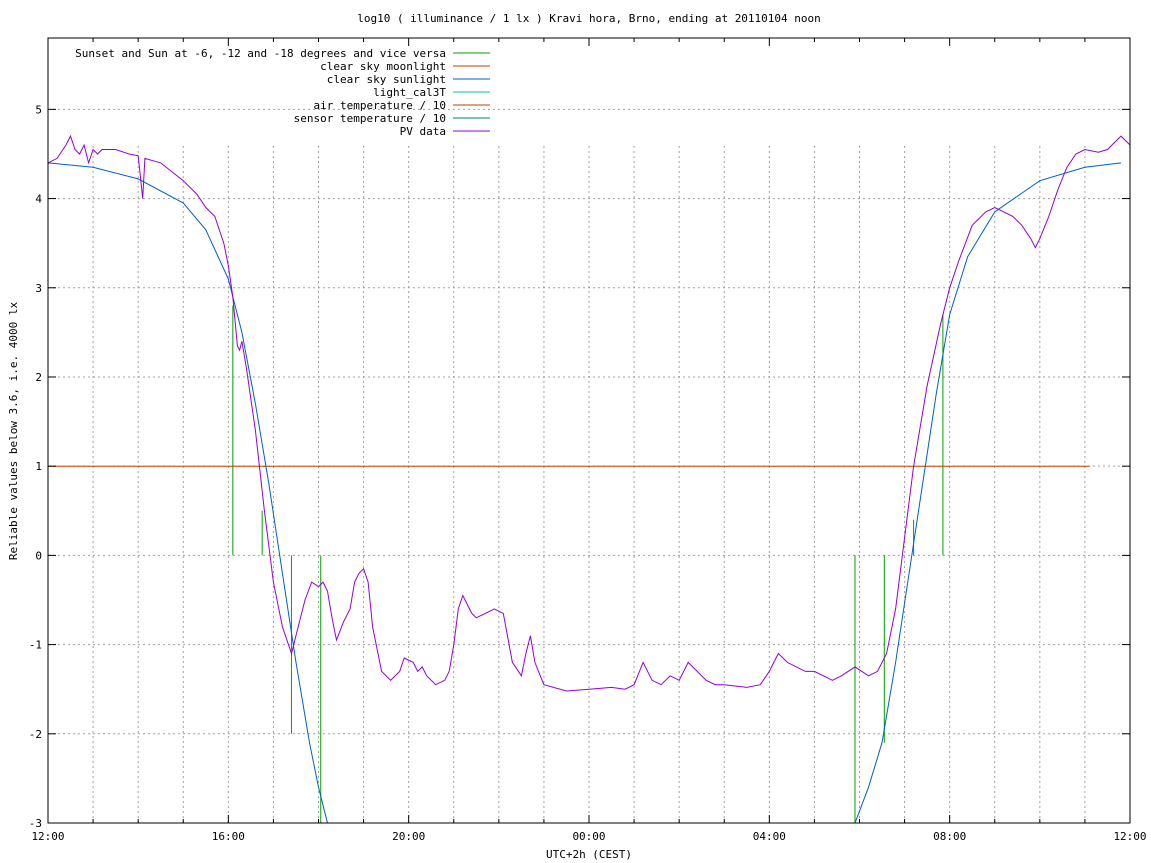  I want to click on x-tick-label: 16:00, so click(228, 836).